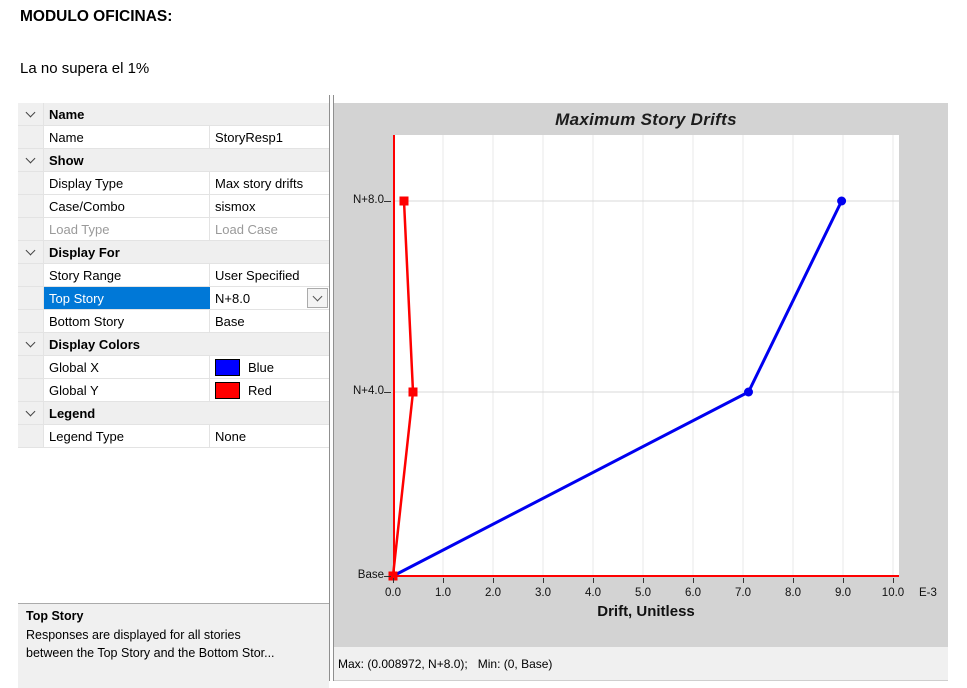 This screenshot has height=688, width=967. I want to click on x-tick-label: 4.0, so click(593, 593).